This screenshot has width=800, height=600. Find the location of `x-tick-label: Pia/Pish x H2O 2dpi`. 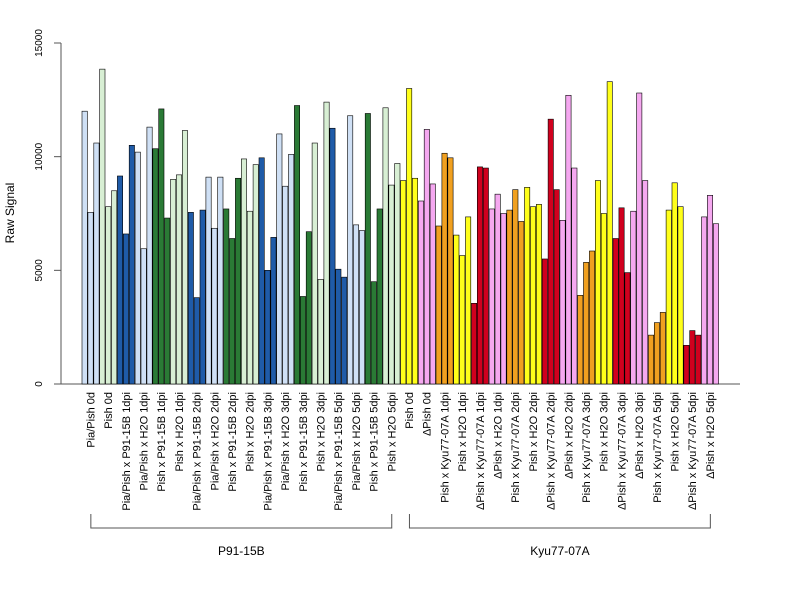

x-tick-label: Pia/Pish x H2O 2dpi is located at coordinates (215, 441).